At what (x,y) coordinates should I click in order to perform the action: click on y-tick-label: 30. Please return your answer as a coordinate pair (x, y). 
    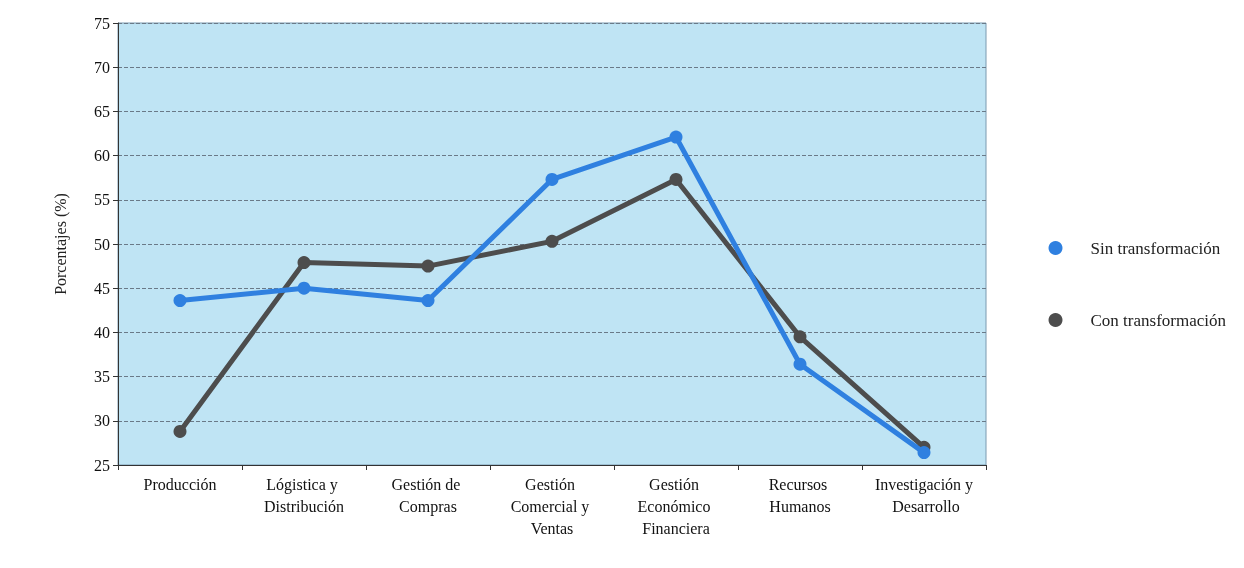
    Looking at the image, I should click on (102, 421).